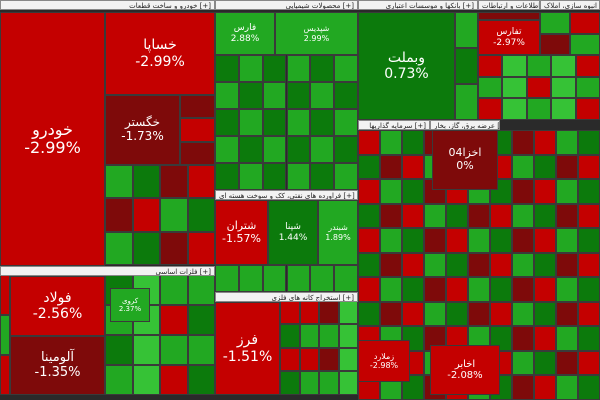 This screenshot has height=400, width=600. What do you see at coordinates (465, 165) in the screenshot?
I see `tile-change: 0%` at bounding box center [465, 165].